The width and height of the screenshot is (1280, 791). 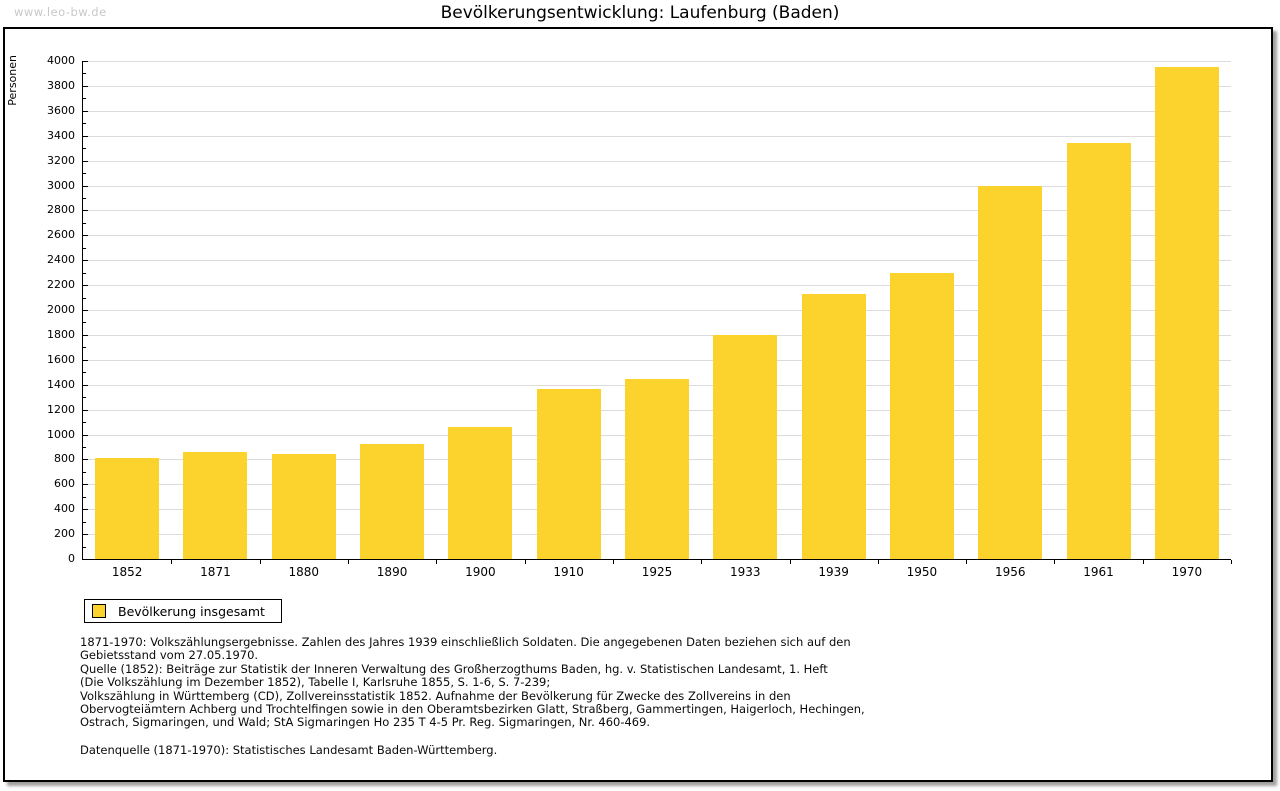 I want to click on y-tick-label: 200, so click(x=64, y=533).